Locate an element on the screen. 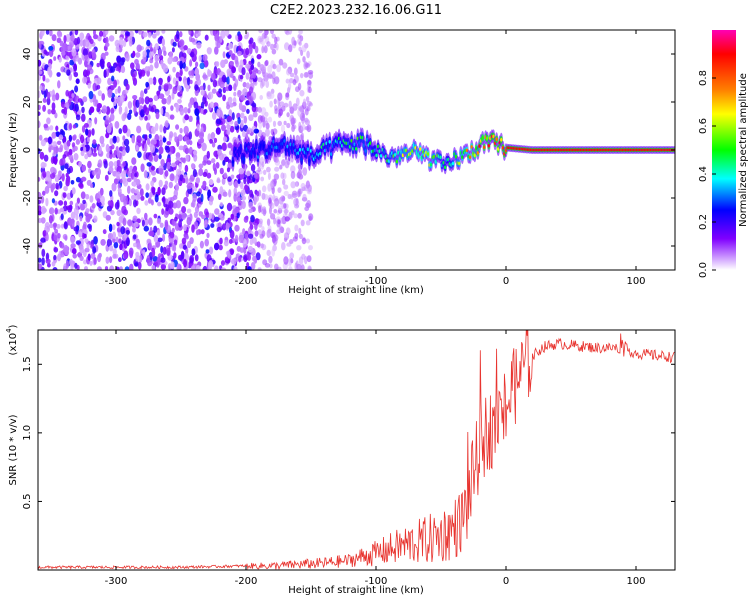 The width and height of the screenshot is (750, 600). snr-x-axis-label: Height of straight line (km) is located at coordinates (356, 590).